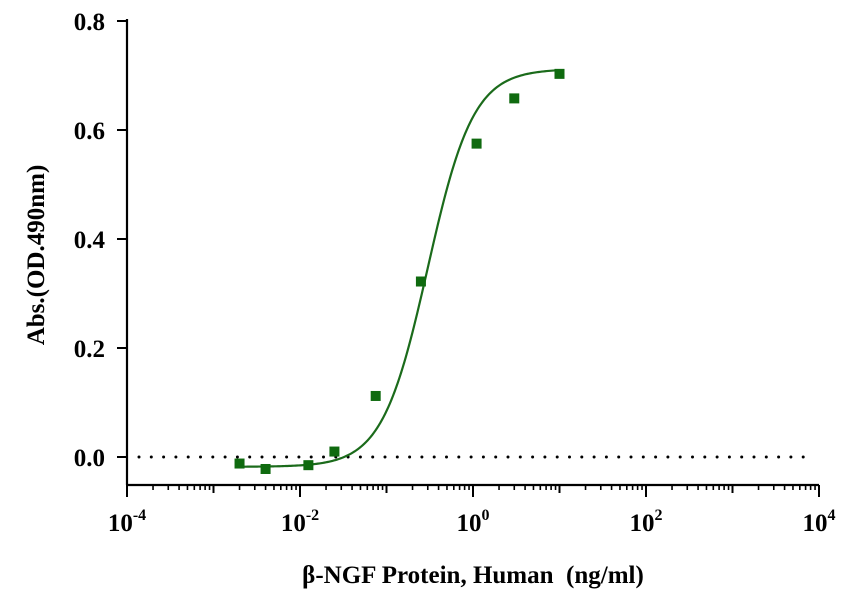 The image size is (849, 595). I want to click on x-tick-label: 10⁴, so click(819, 522).